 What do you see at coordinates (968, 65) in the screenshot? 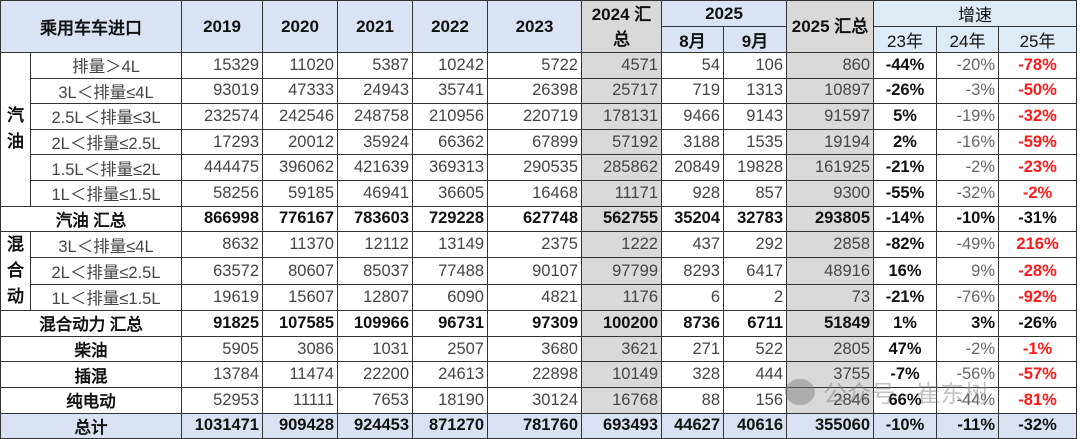
I see `growth-24: -20%` at bounding box center [968, 65].